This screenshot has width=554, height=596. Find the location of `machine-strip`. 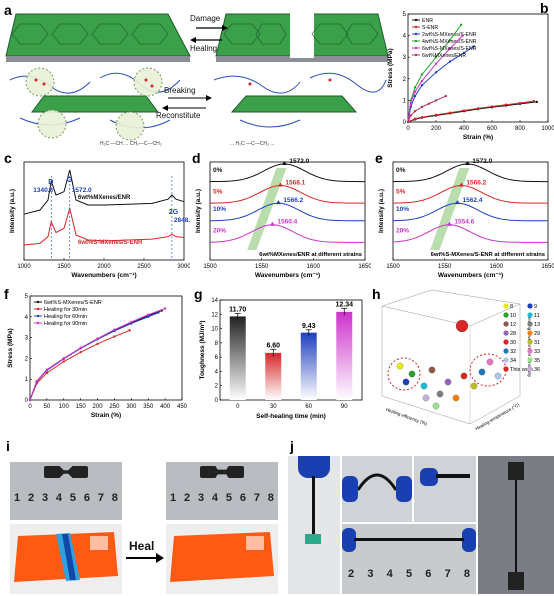

machine-strip is located at coordinates (516, 527).